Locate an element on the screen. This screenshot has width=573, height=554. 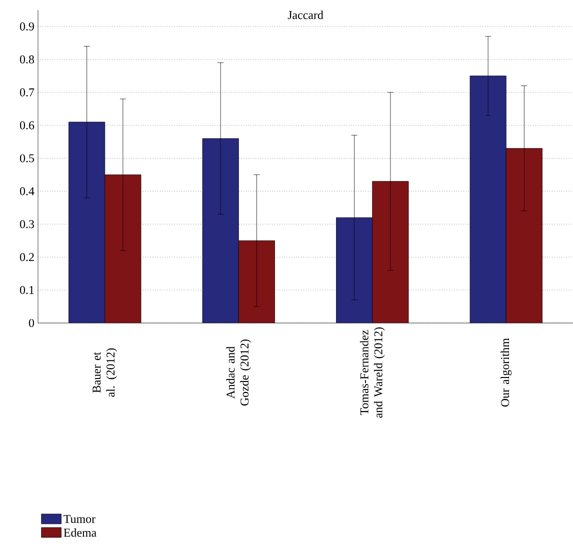
y-tick-label: 0.5 is located at coordinates (27, 158).